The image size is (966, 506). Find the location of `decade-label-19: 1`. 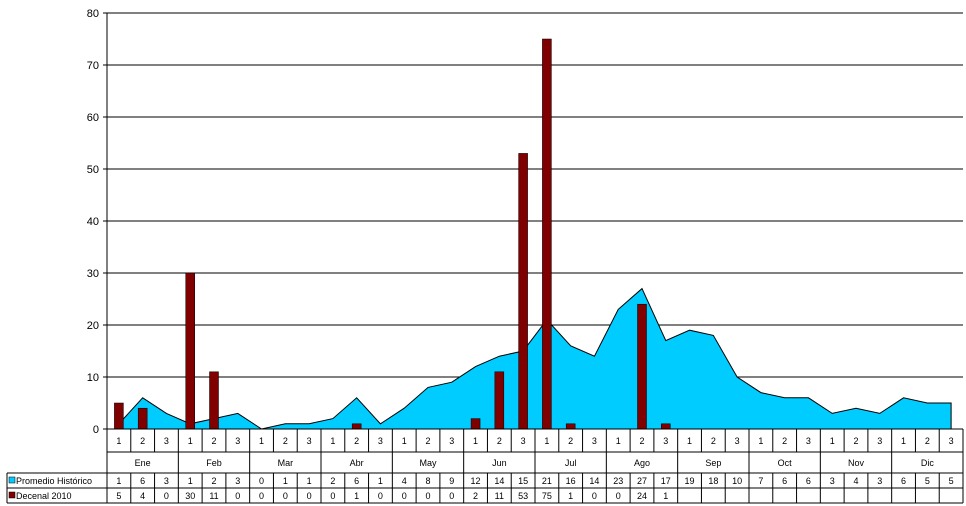

decade-label-19: 1 is located at coordinates (546, 441).